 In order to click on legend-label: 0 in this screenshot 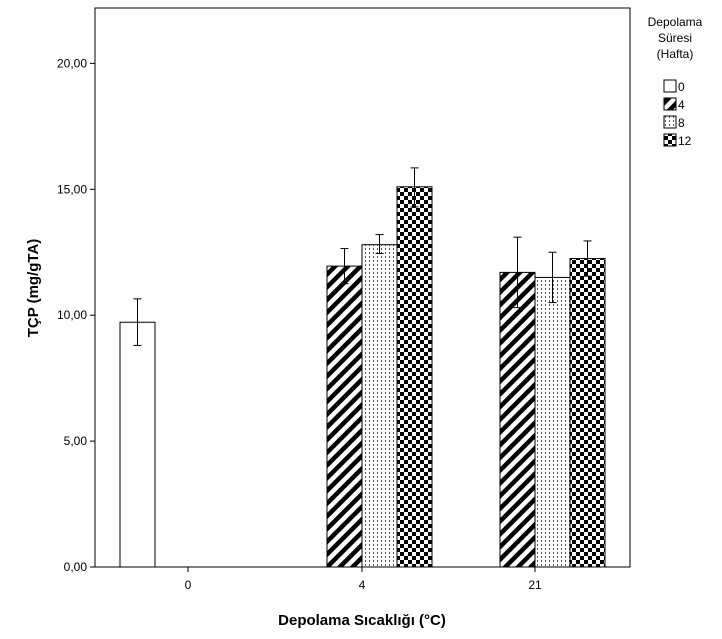, I will do `click(681, 87)`.